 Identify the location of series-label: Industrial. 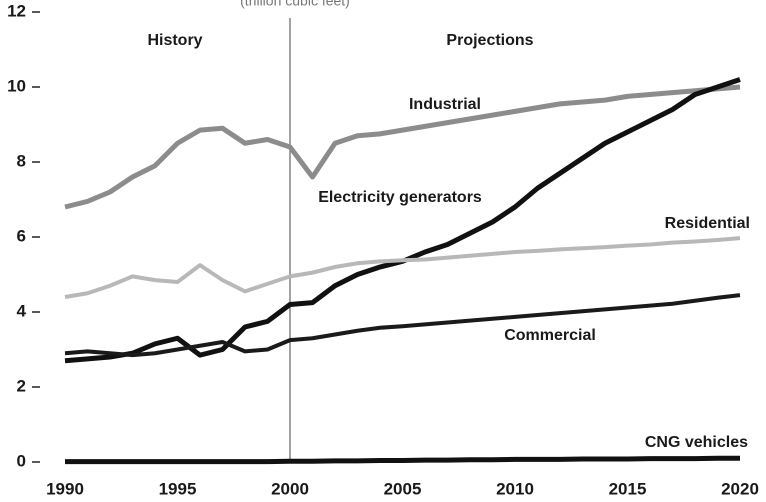
(445, 104).